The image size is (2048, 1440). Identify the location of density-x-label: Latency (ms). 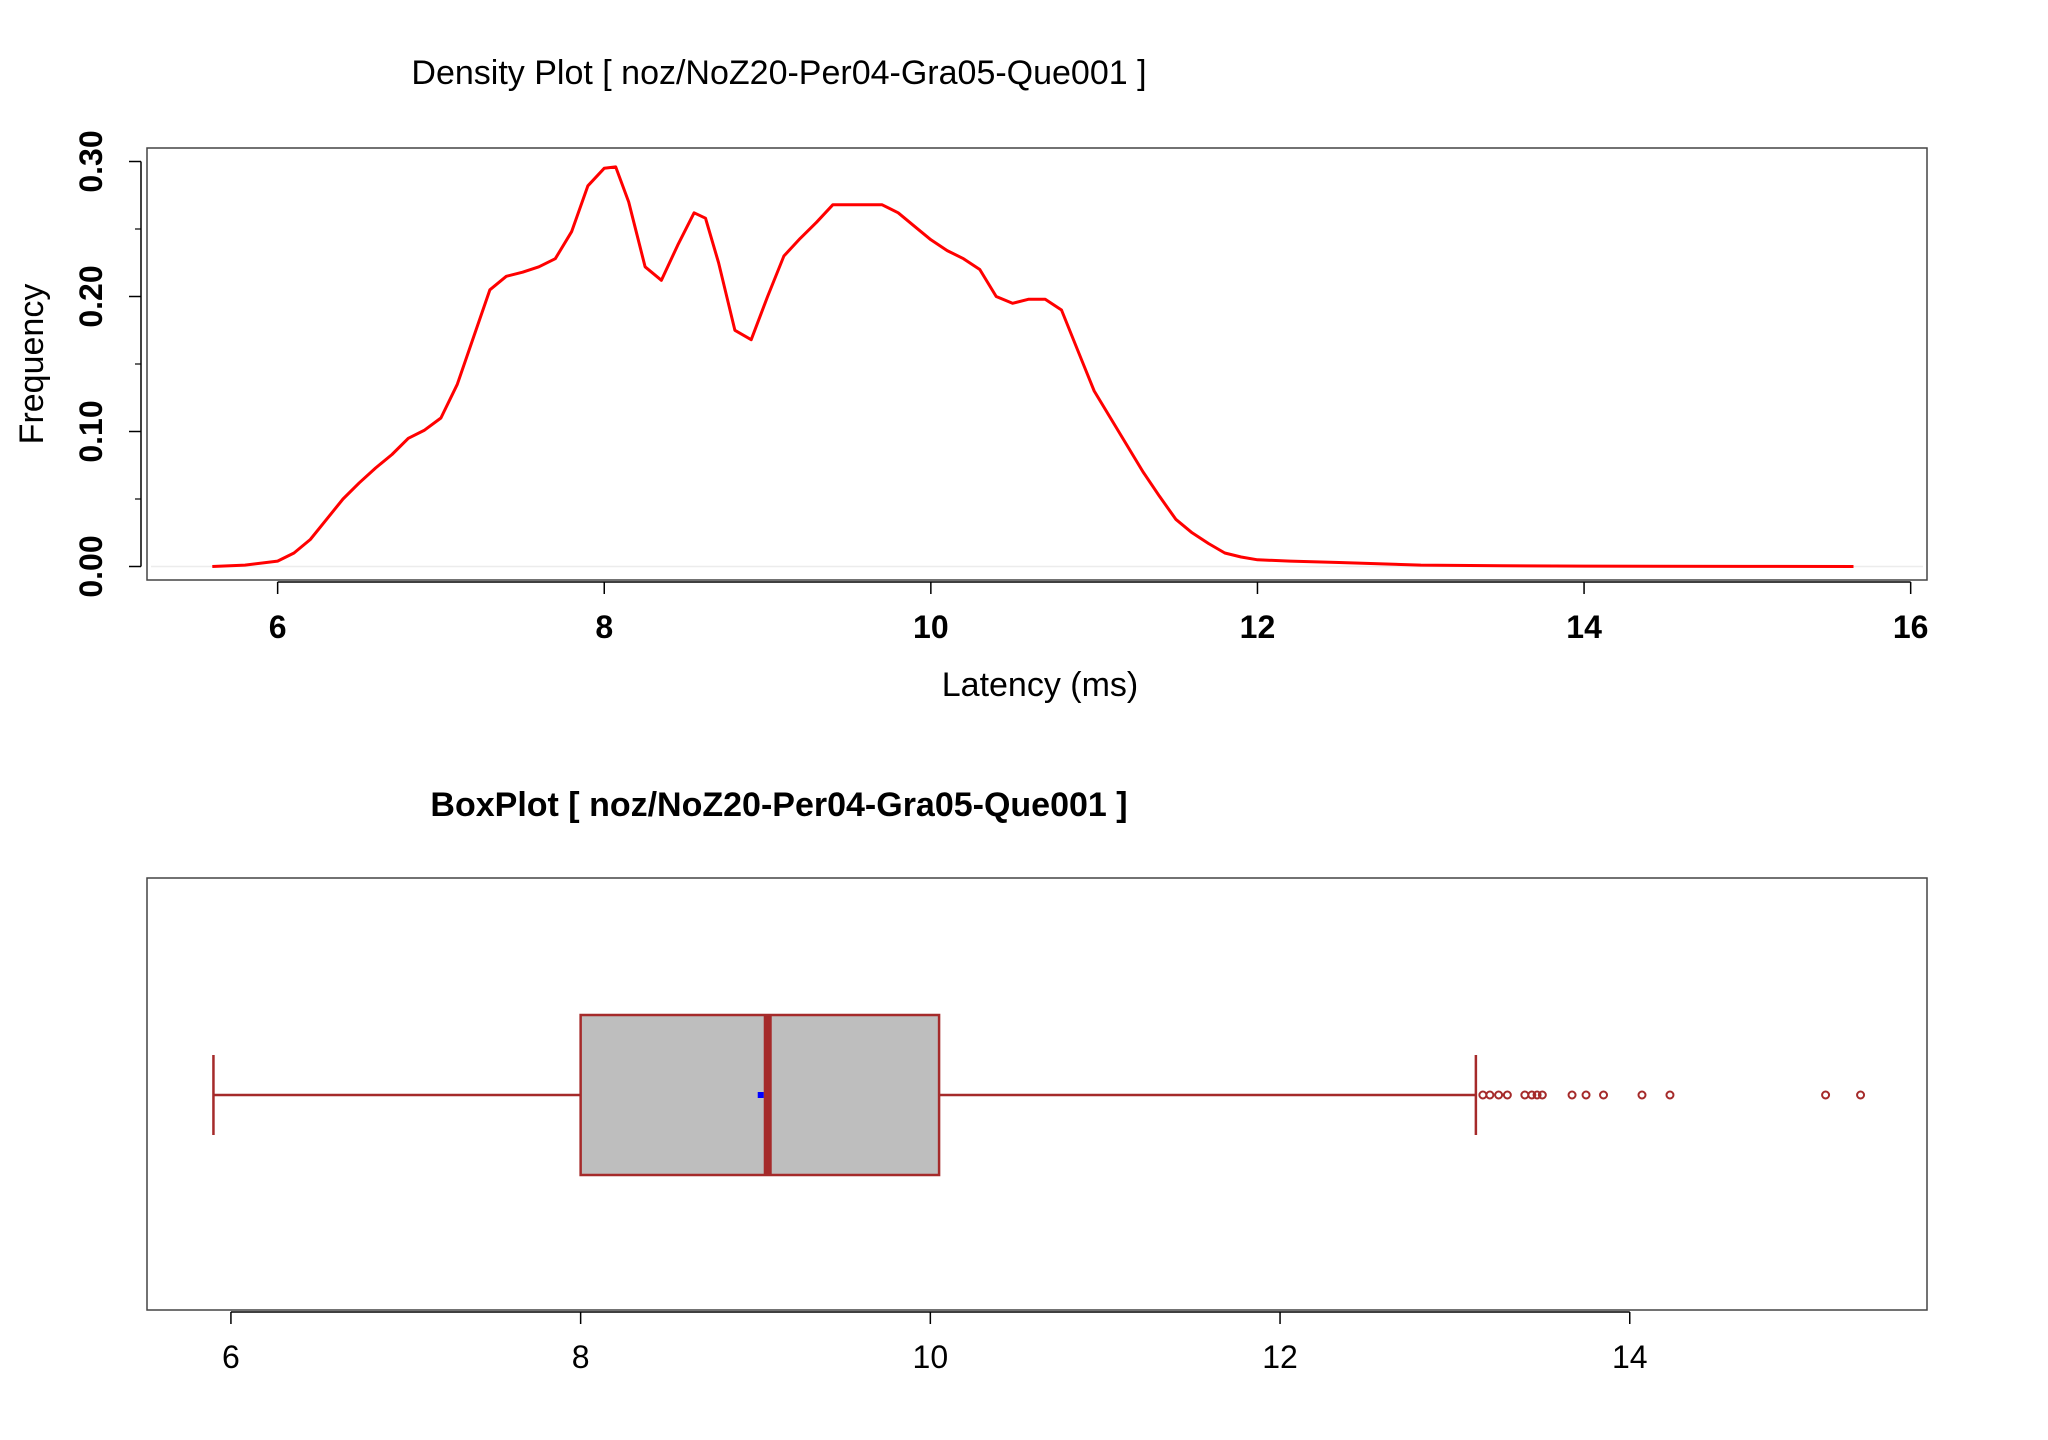
(1040, 685).